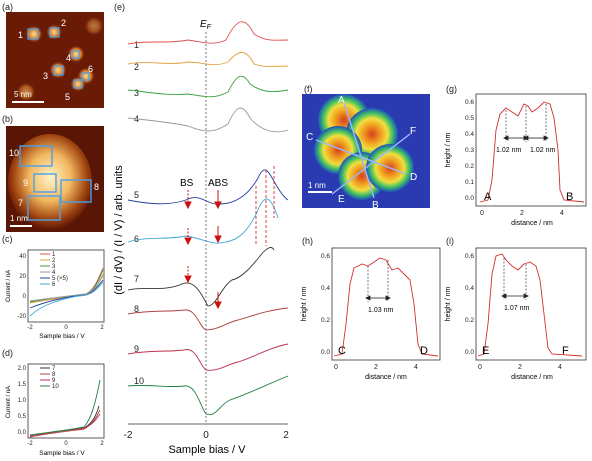 Image resolution: width=592 pixels, height=461 pixels. I want to click on c-xtick-2: 2, so click(102, 328).